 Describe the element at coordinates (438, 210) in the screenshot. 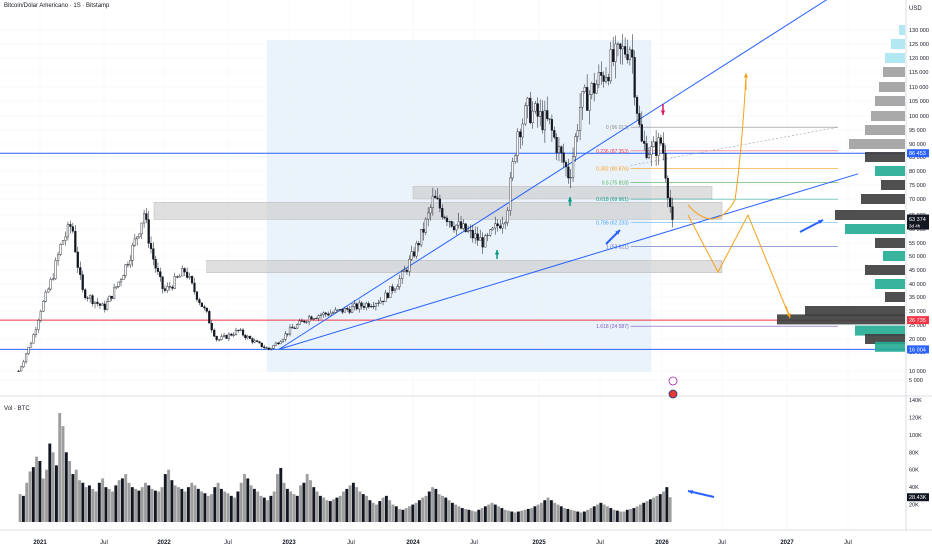

I see `price-zone` at that location.